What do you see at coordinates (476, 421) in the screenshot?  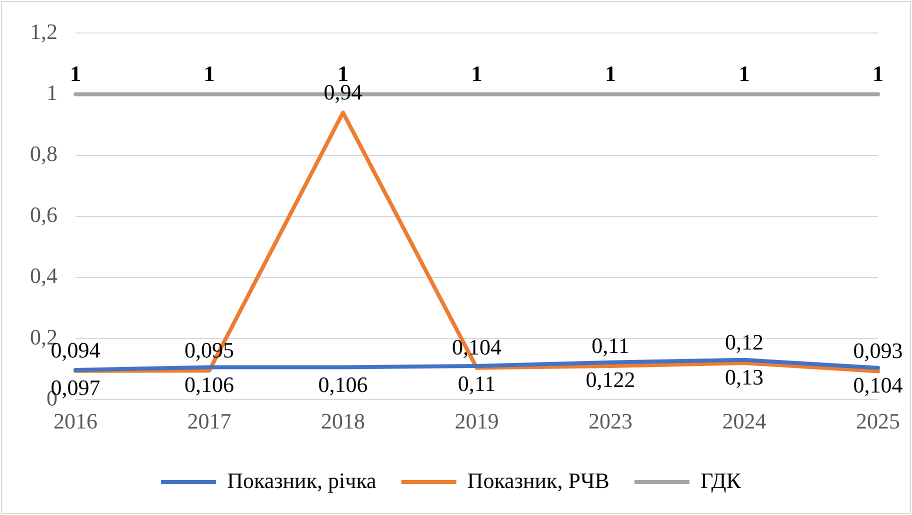 I see `x-tick-label: 2019` at bounding box center [476, 421].